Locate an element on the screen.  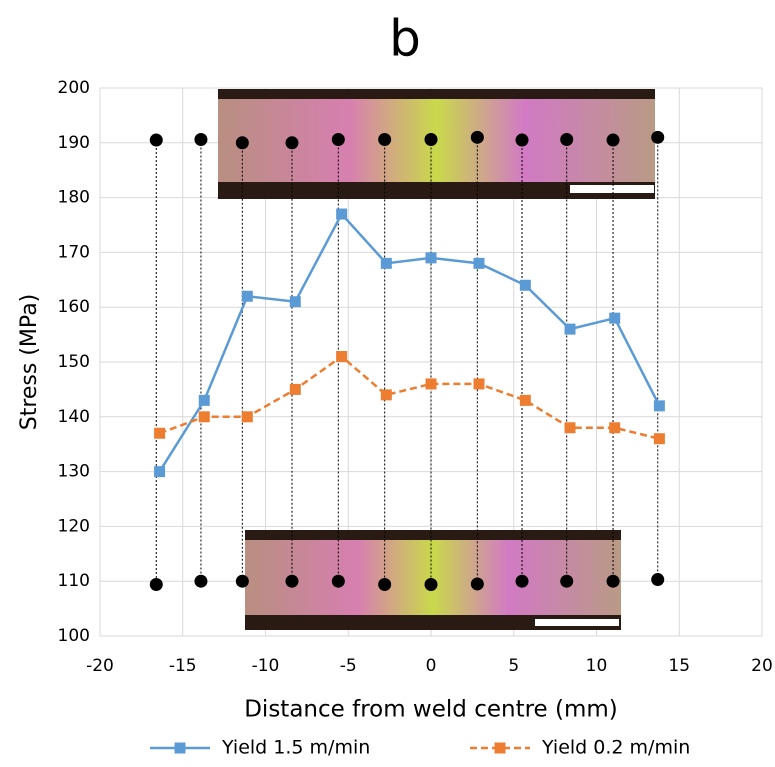
x-tick-label: -20 is located at coordinates (100, 666).